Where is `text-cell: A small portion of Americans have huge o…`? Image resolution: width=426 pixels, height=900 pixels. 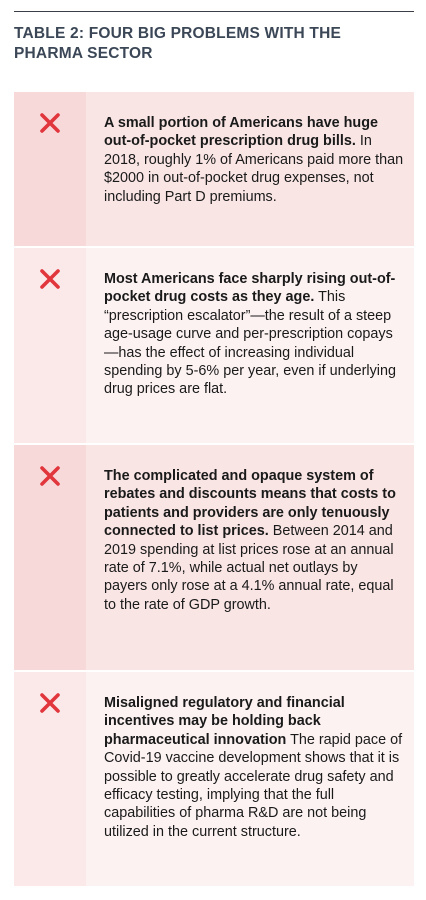 text-cell: A small portion of Americans have huge o… is located at coordinates (250, 169).